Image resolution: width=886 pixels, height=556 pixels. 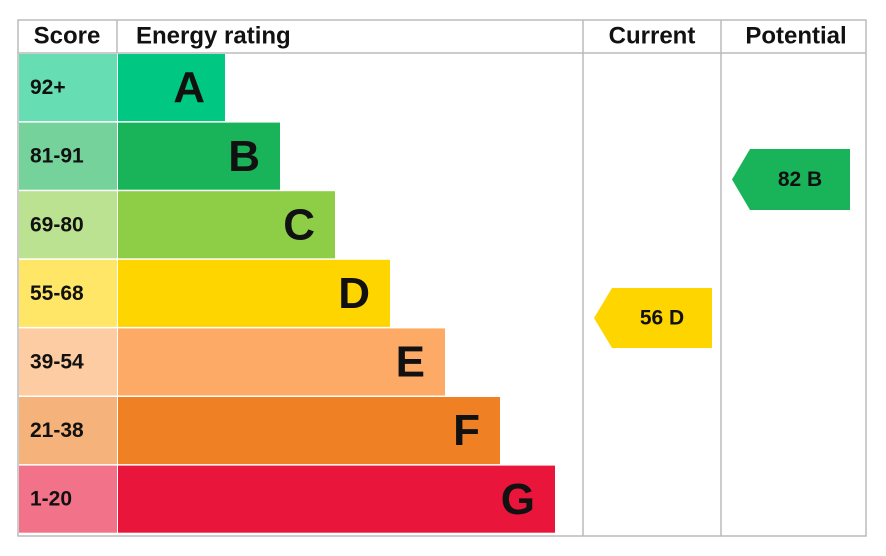 What do you see at coordinates (48, 87) in the screenshot?
I see `score-range: 92+` at bounding box center [48, 87].